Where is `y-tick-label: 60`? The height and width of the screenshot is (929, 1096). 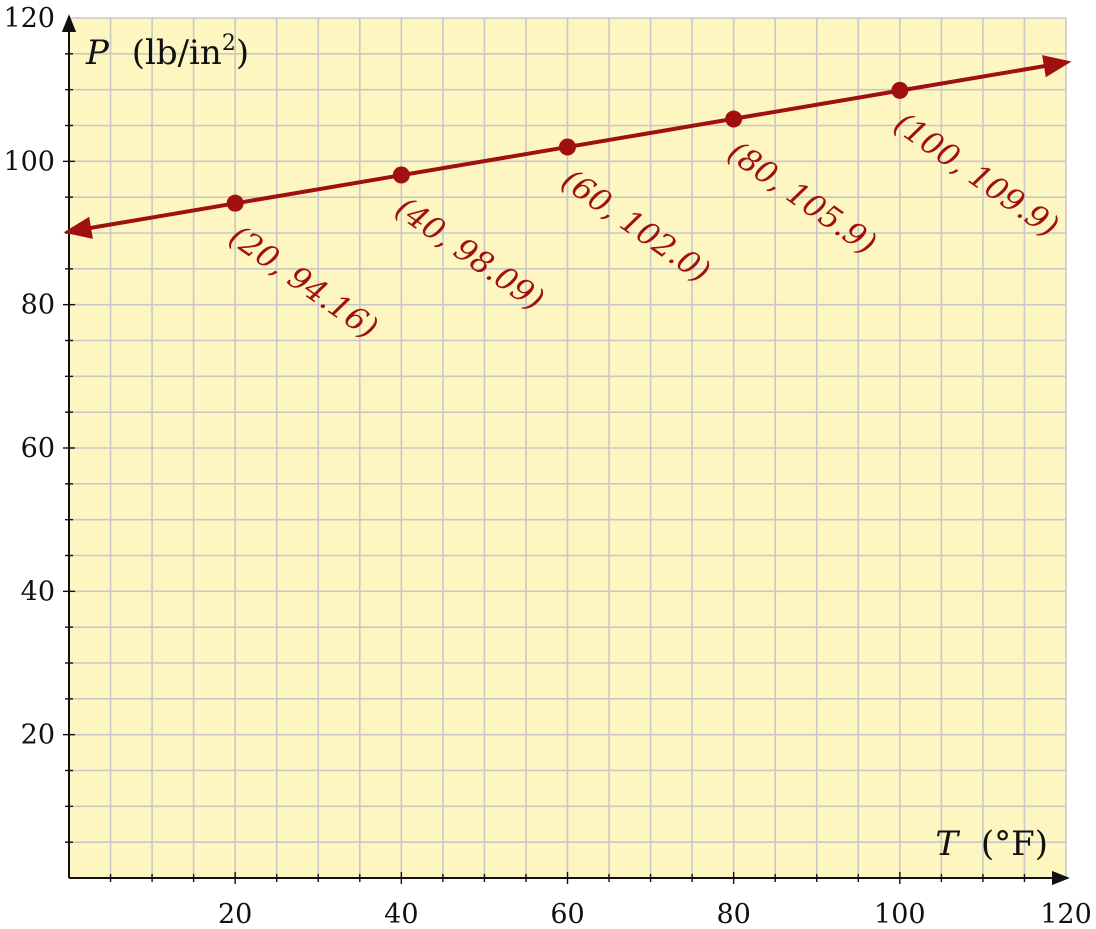 y-tick-label: 60 is located at coordinates (38, 448).